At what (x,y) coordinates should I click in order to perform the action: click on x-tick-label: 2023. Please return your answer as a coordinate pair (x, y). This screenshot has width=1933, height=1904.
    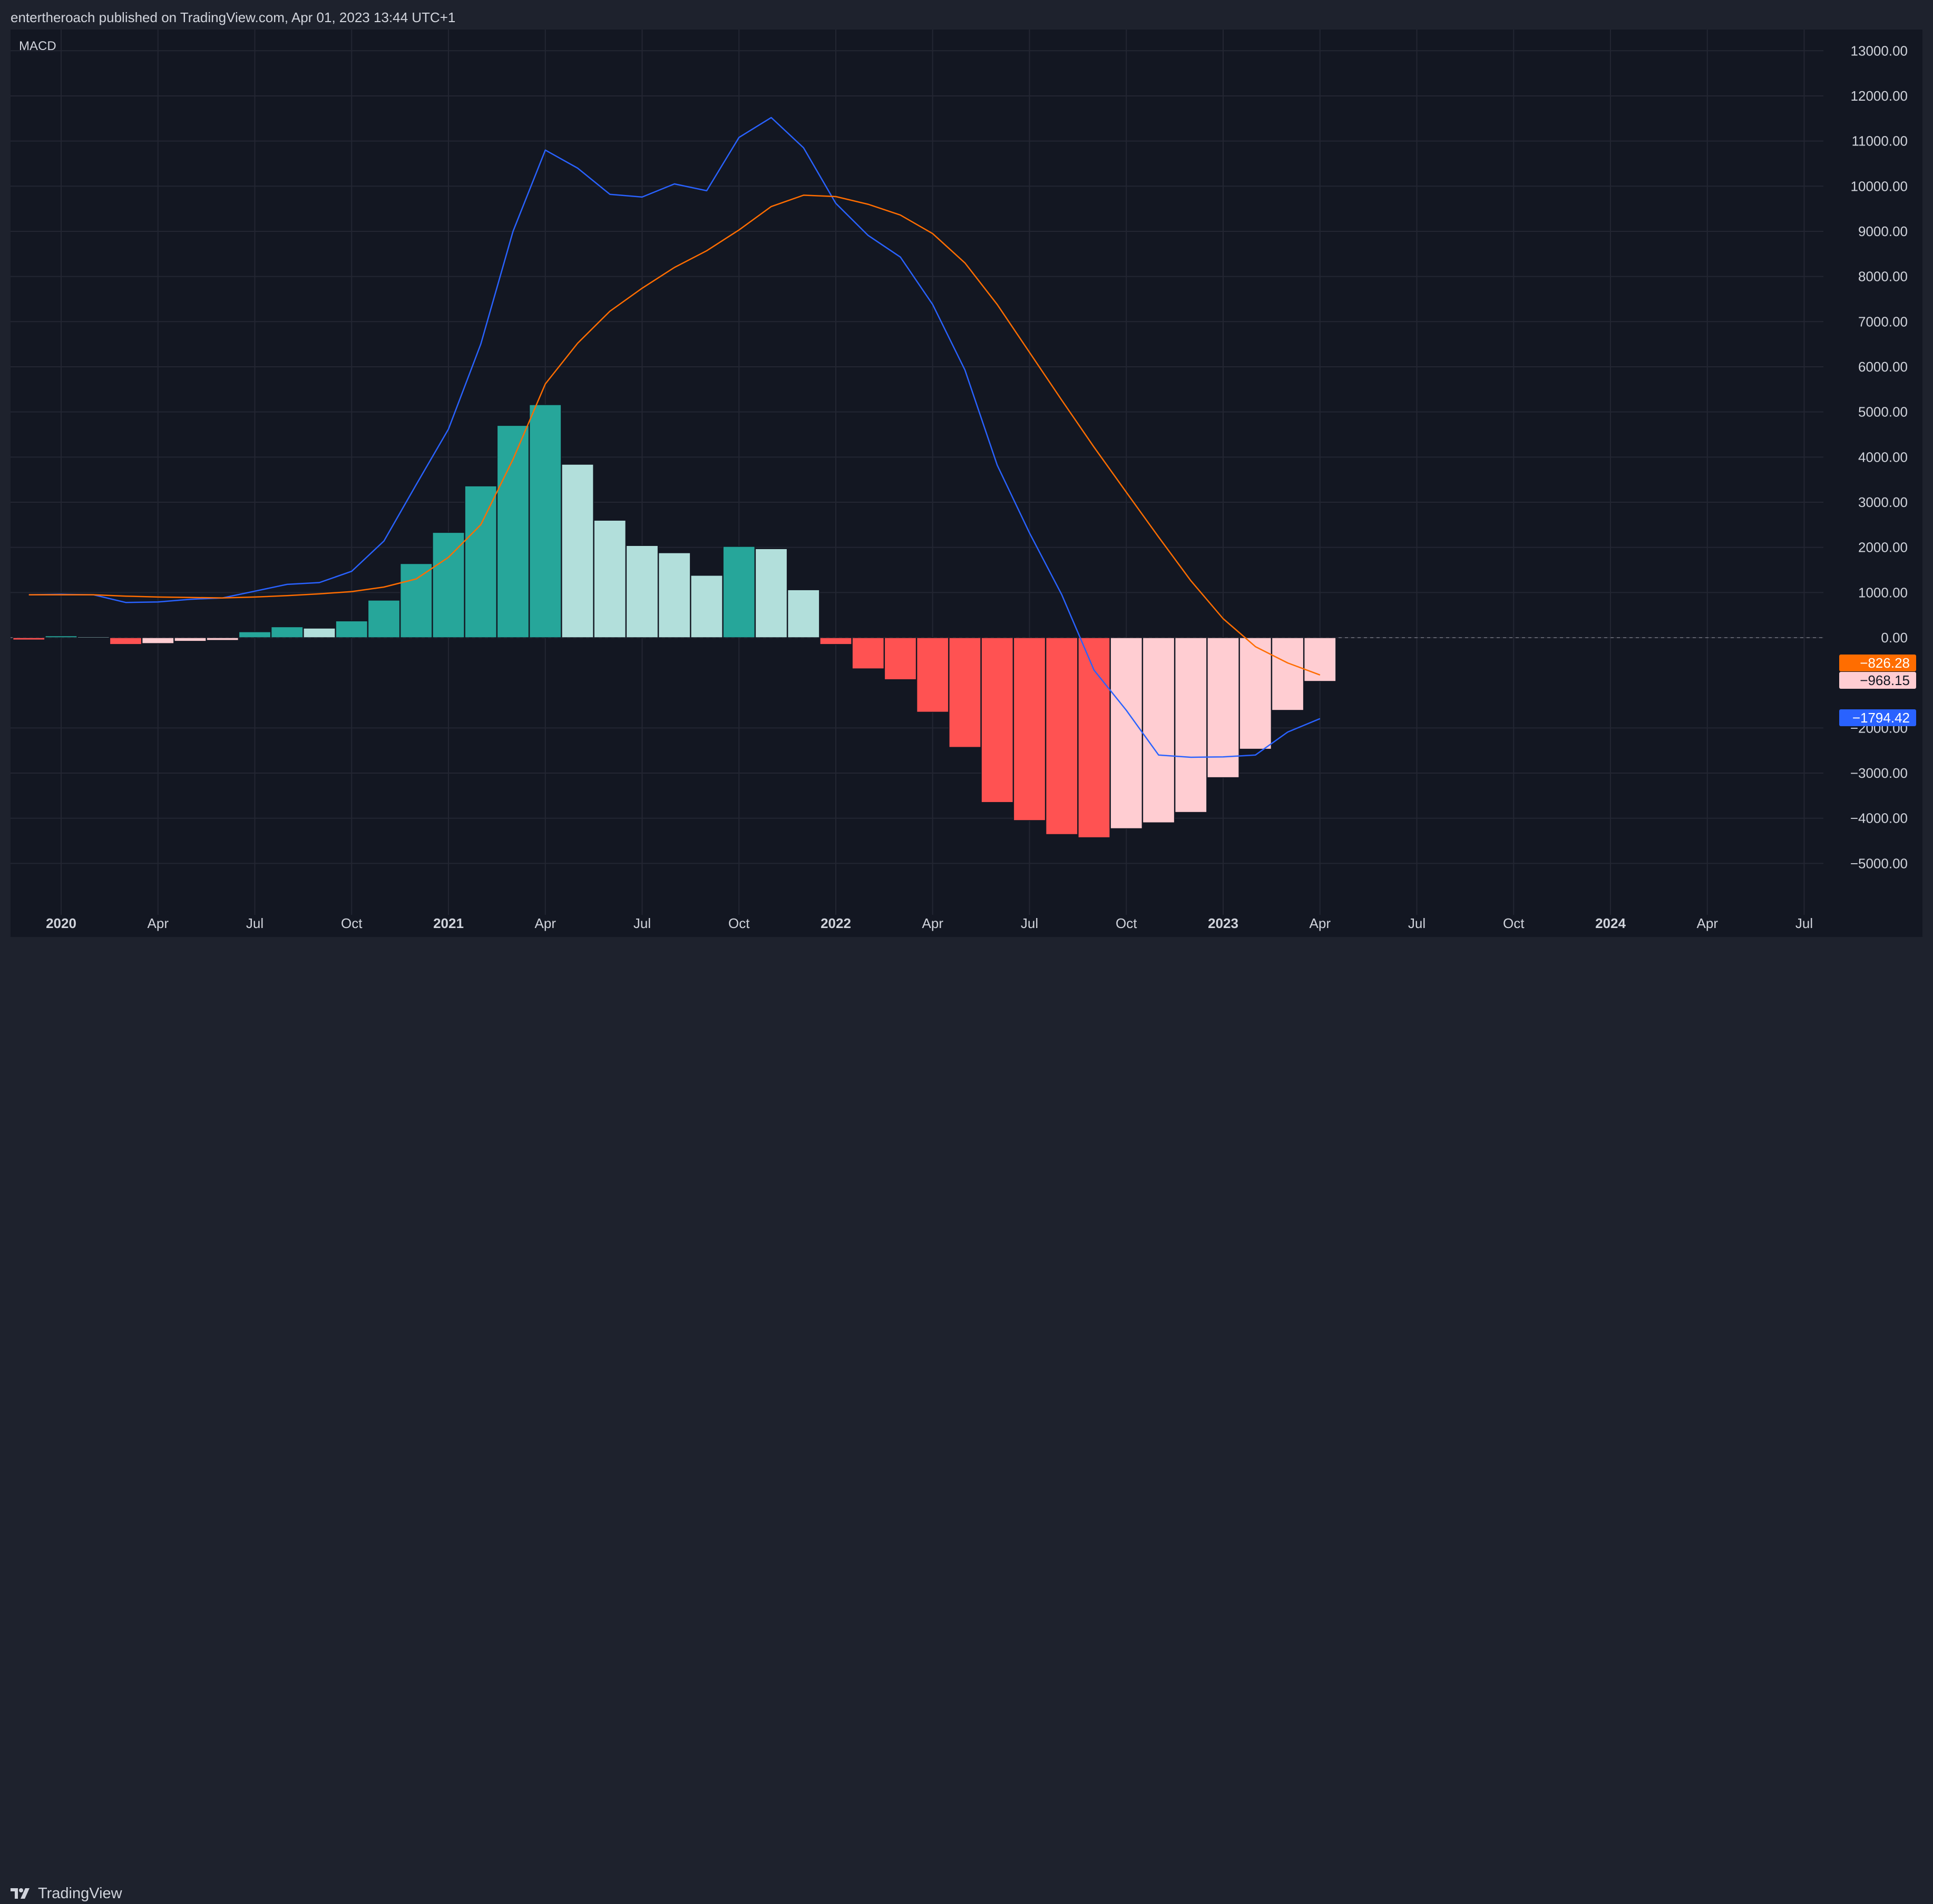
    Looking at the image, I should click on (1223, 923).